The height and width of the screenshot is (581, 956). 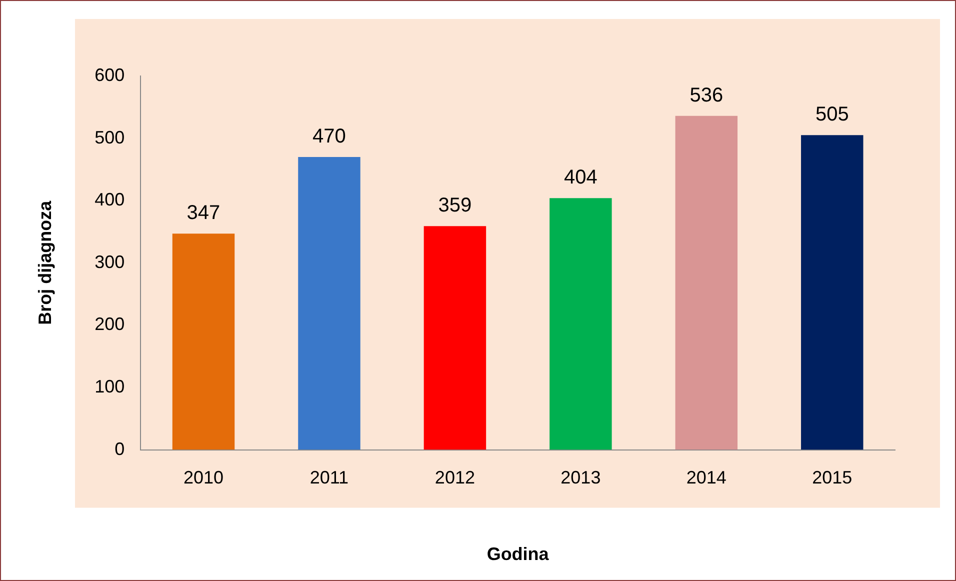 I want to click on y-tick-label: 300, so click(x=109, y=262).